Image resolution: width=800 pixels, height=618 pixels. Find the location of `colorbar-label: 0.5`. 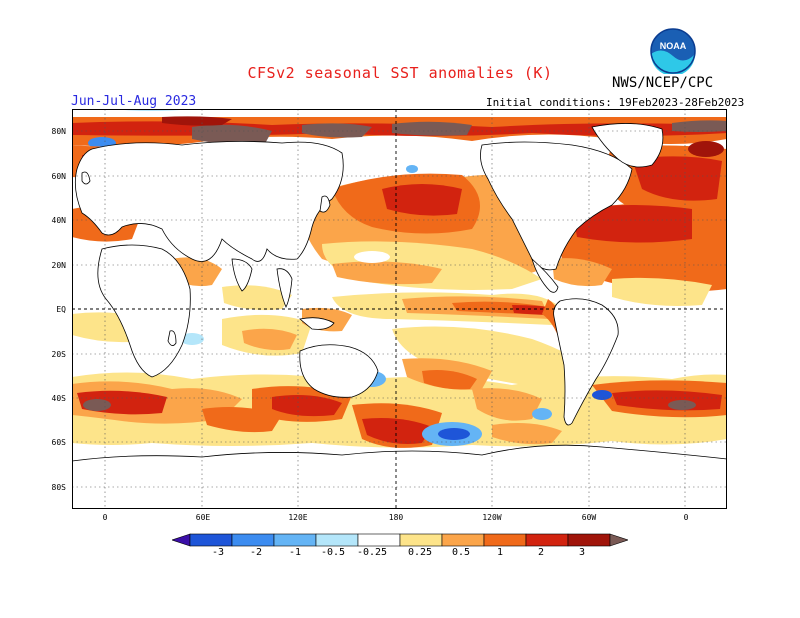

colorbar-label: 0.5 is located at coordinates (461, 552).